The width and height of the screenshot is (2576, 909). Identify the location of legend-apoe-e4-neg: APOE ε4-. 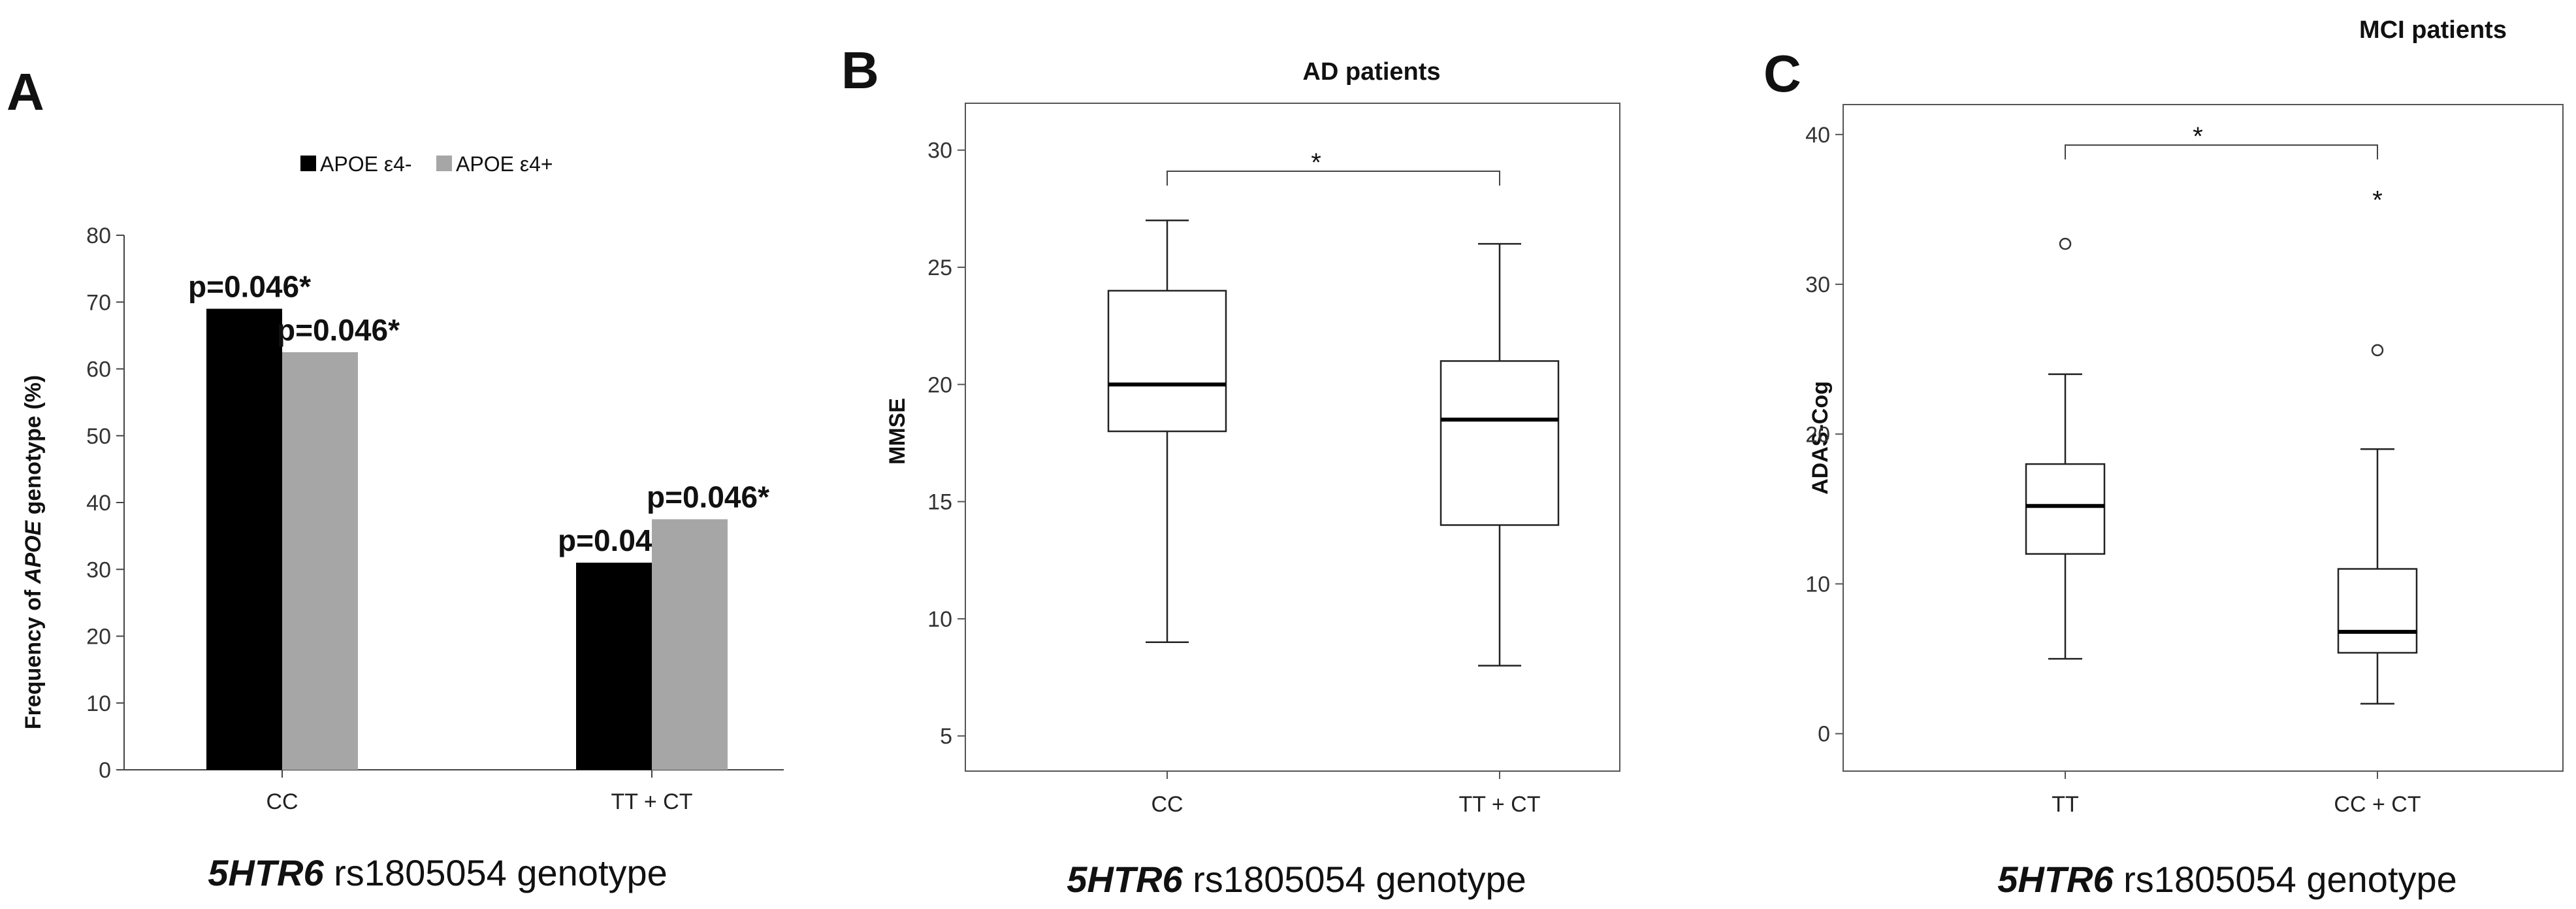
(366, 164).